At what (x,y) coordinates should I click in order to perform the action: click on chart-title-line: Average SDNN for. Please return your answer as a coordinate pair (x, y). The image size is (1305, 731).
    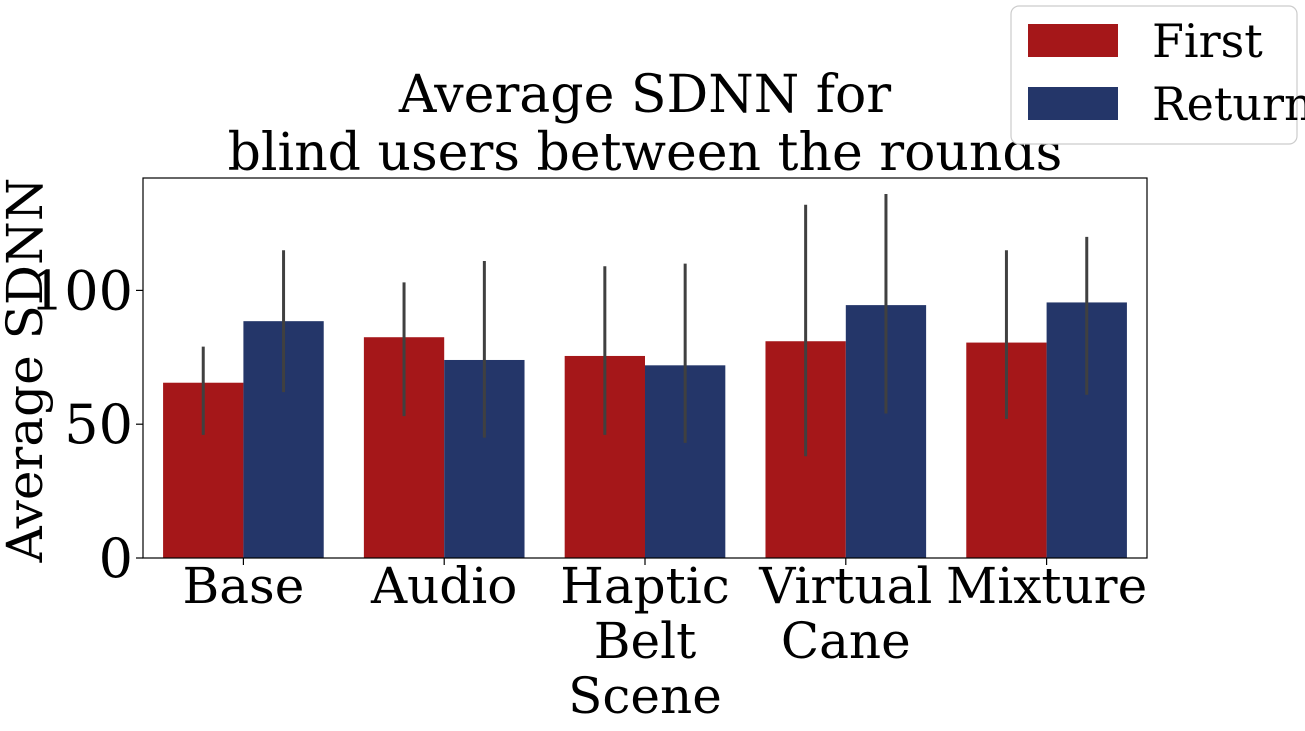
    Looking at the image, I should click on (644, 95).